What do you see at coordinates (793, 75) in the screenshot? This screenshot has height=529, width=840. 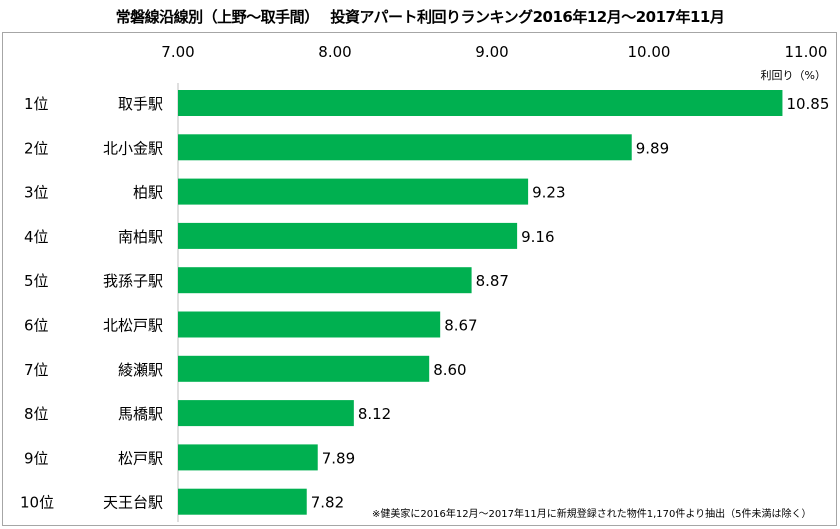 I see `x-axis-label: 利回り（%）` at bounding box center [793, 75].